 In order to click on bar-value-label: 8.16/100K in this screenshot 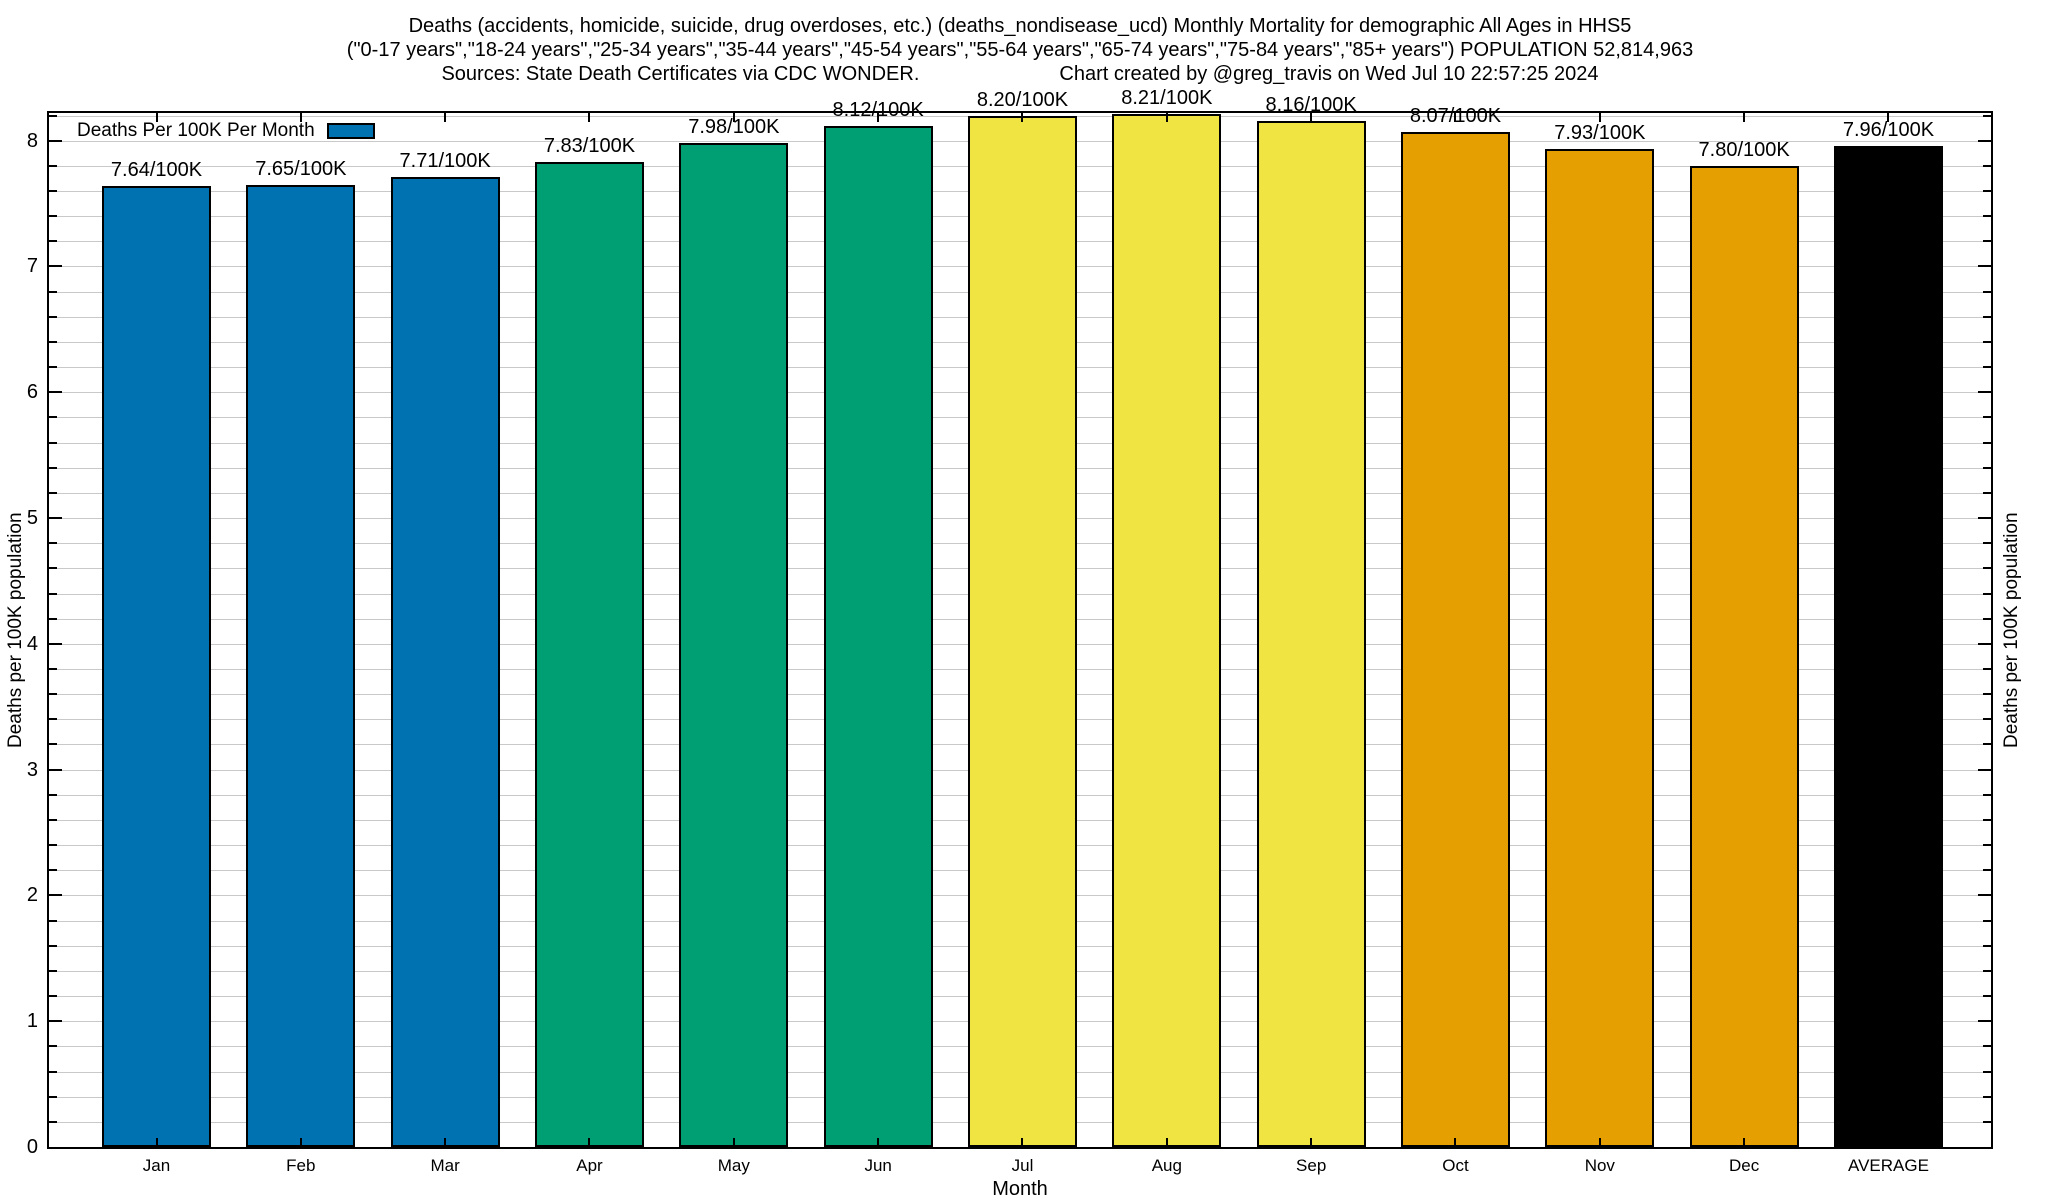, I will do `click(1311, 104)`.